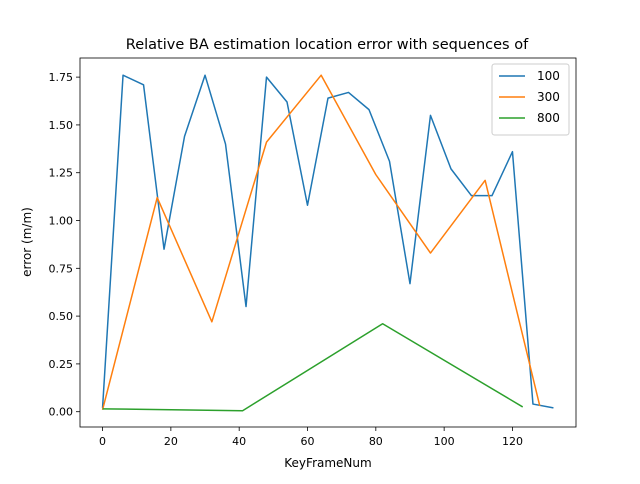  Describe the element at coordinates (376, 441) in the screenshot. I see `x-tick-label: 80` at that location.